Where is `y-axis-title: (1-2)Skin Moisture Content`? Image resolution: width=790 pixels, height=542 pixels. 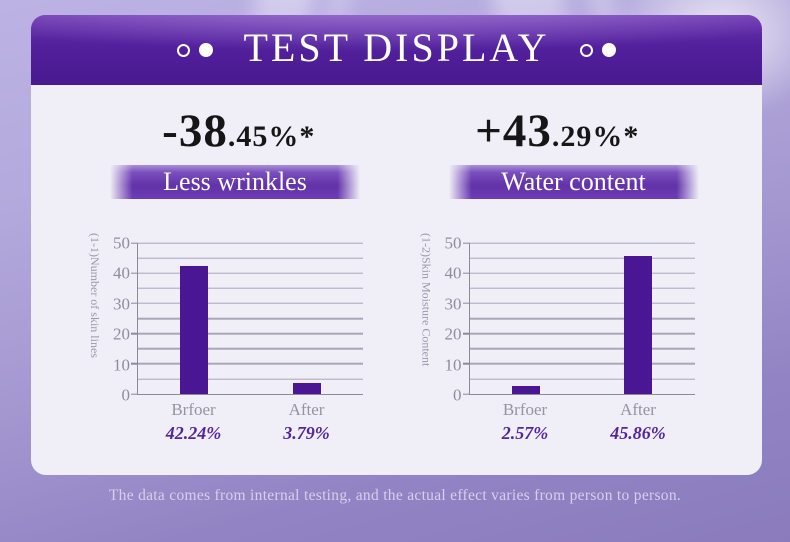 y-axis-title: (1-2)Skin Moisture Content is located at coordinates (426, 300).